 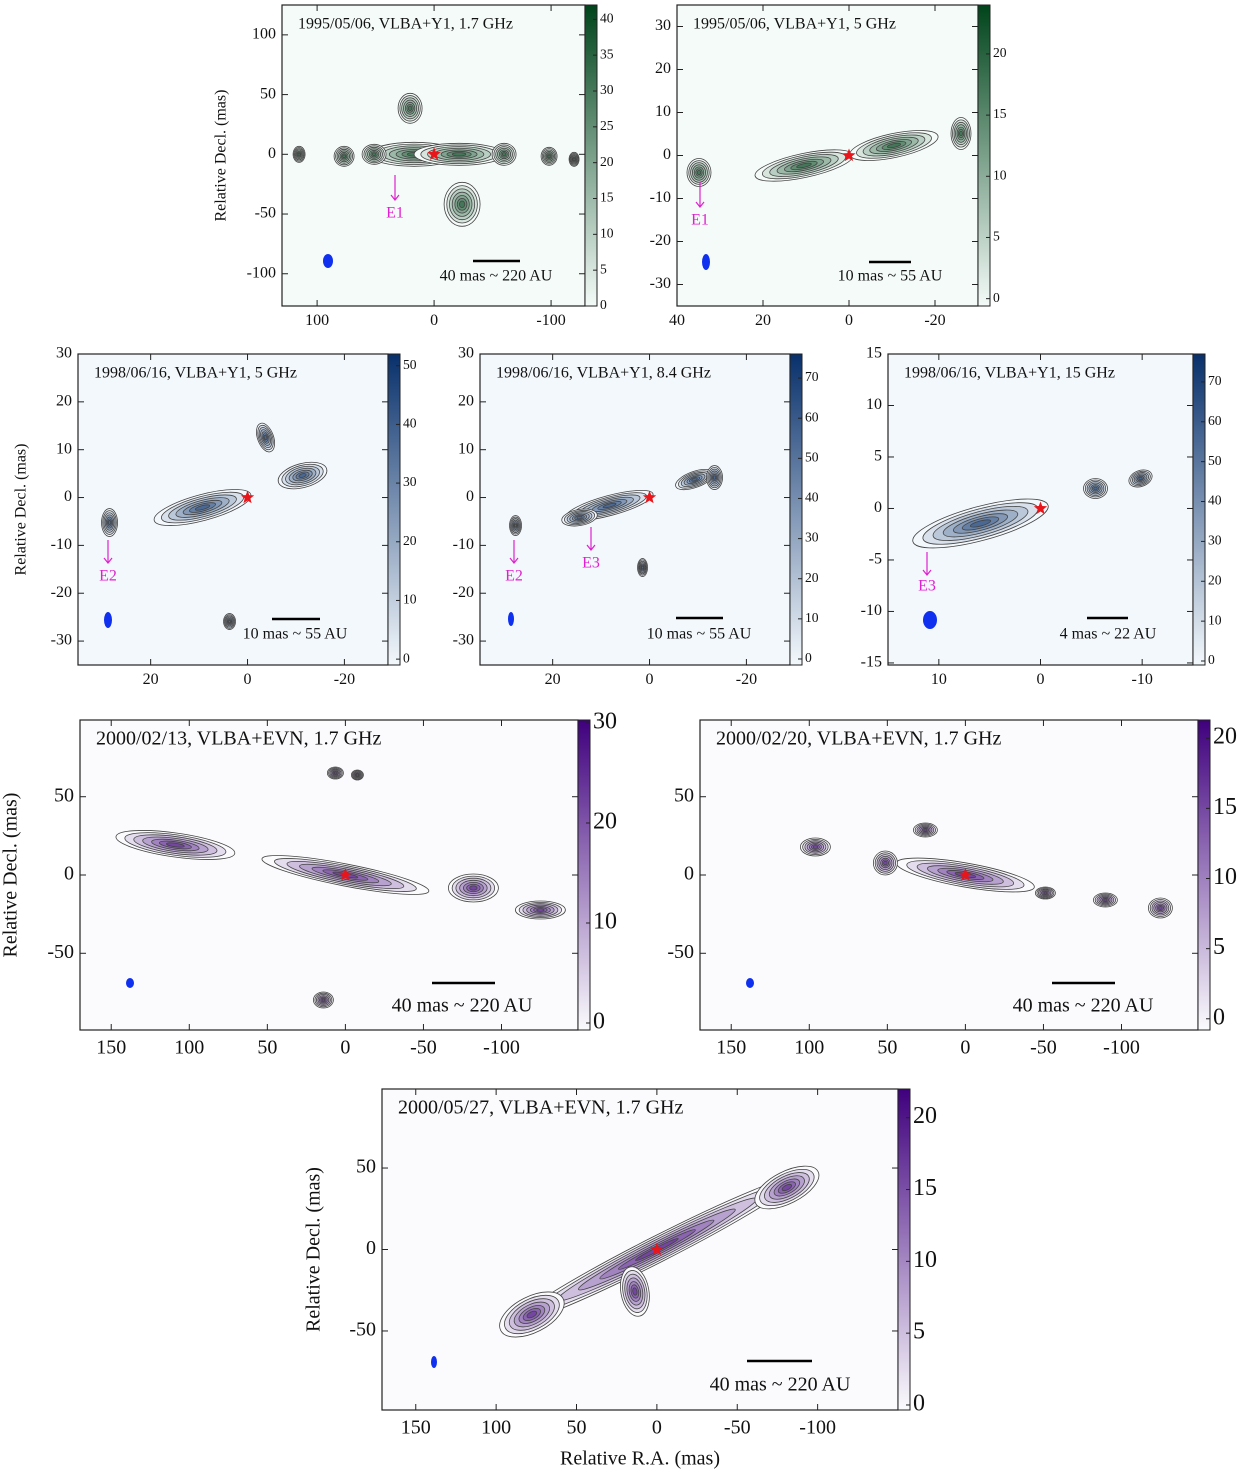 I want to click on y-tick-label: -5, so click(x=875, y=559).